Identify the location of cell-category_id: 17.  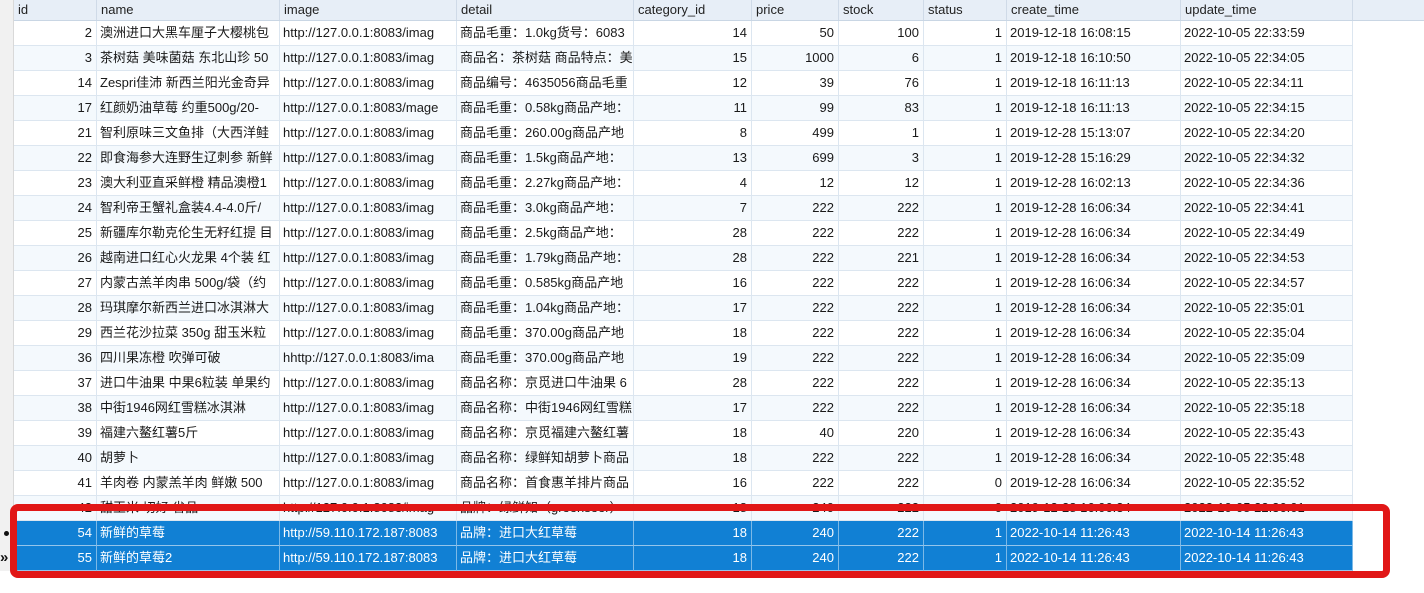
(693, 308).